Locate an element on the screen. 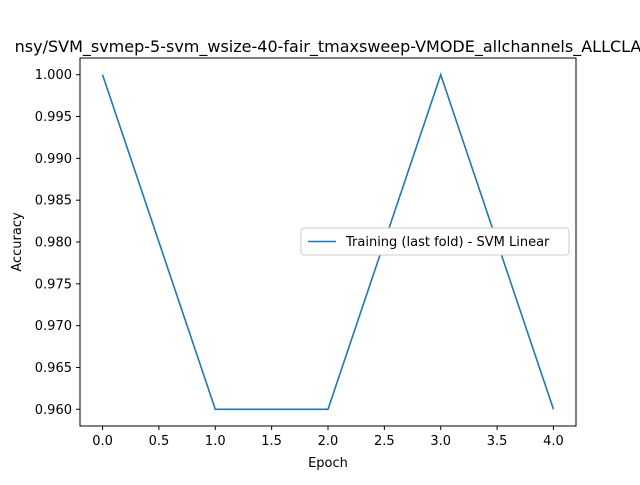 The height and width of the screenshot is (485, 640). legend-box is located at coordinates (435, 241).